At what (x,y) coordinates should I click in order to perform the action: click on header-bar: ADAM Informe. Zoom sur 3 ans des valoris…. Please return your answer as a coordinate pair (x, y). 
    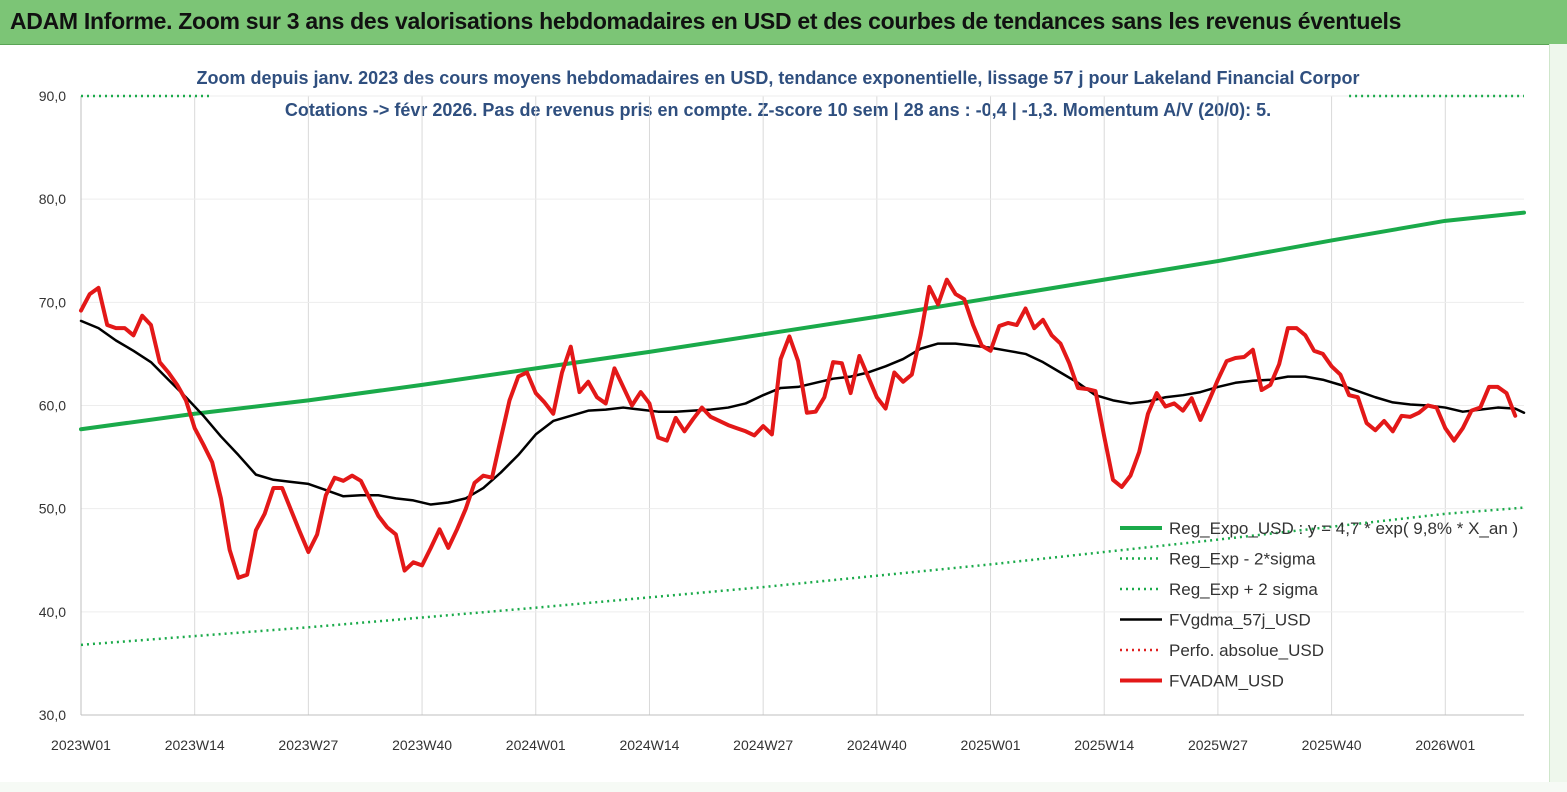
    Looking at the image, I should click on (783, 22).